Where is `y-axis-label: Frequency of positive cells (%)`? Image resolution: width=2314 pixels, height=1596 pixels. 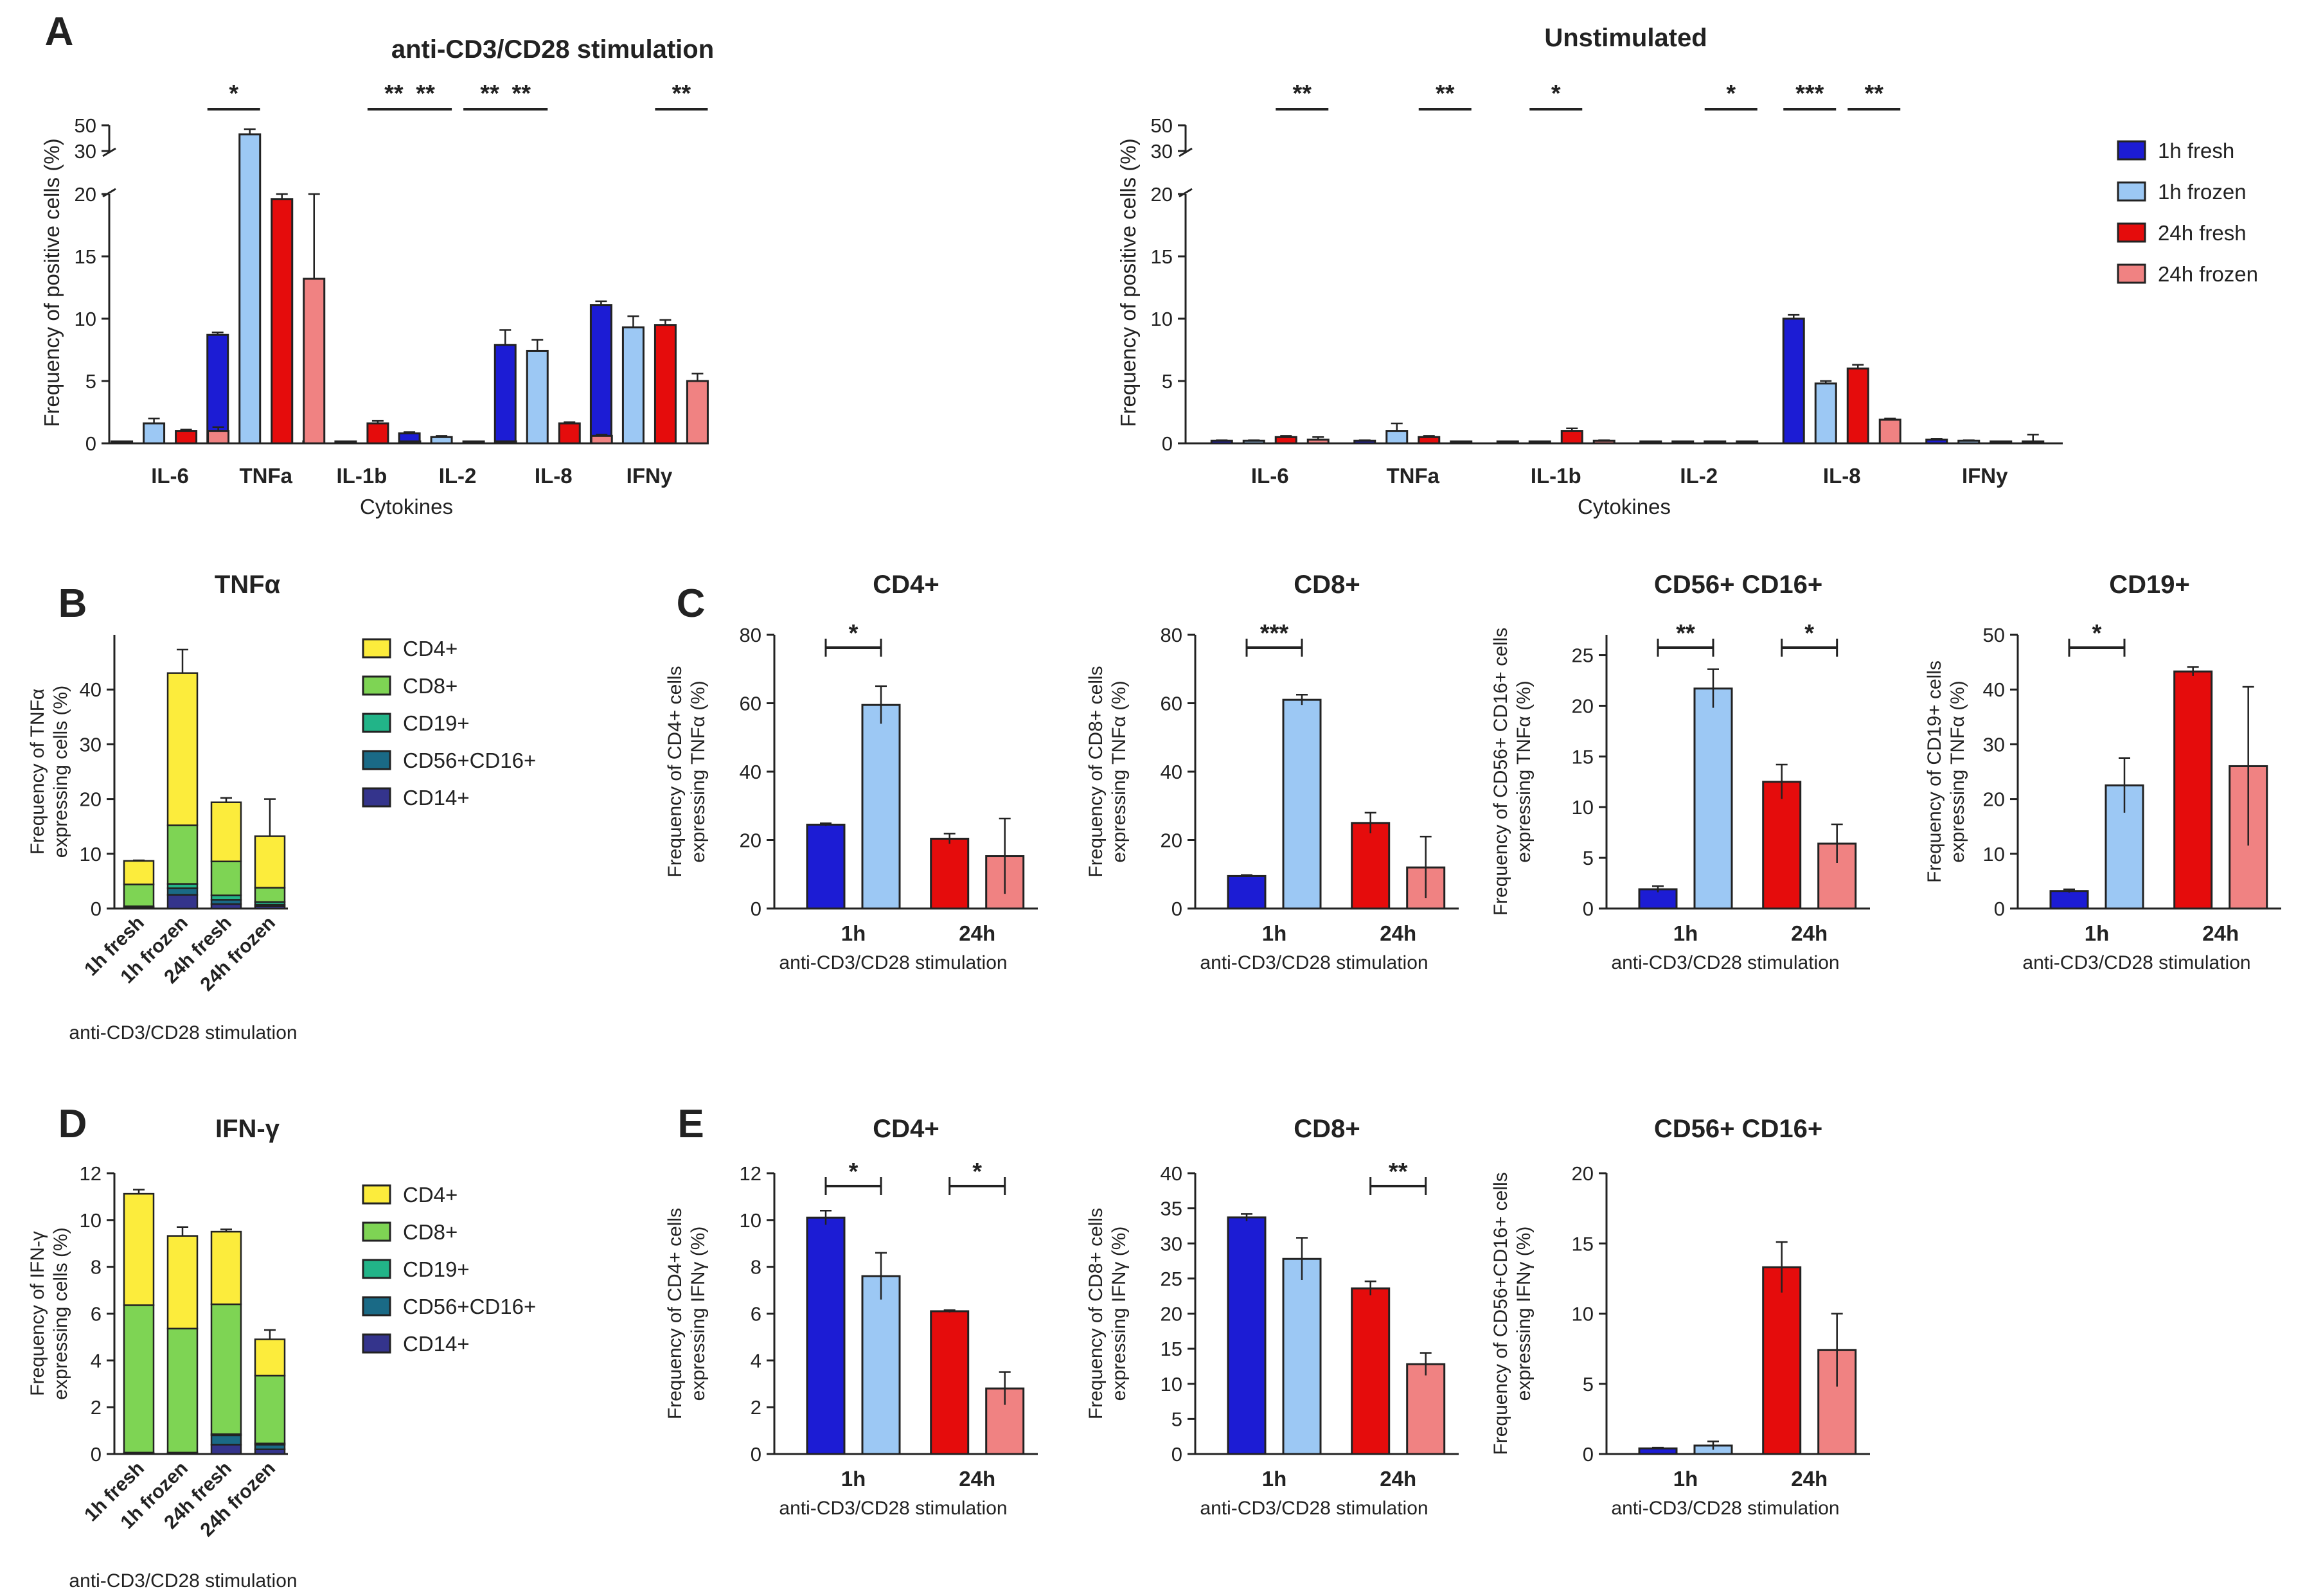
y-axis-label: Frequency of positive cells (%) is located at coordinates (1128, 282).